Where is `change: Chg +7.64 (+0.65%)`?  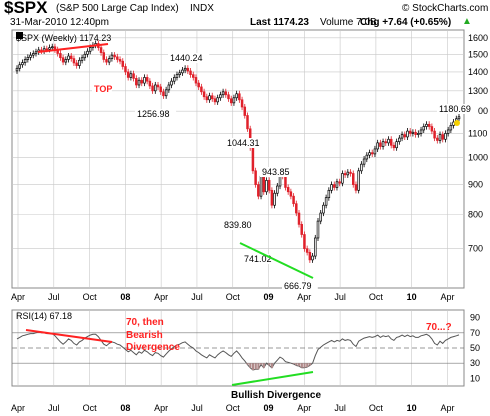
change: Chg +7.64 (+0.65%) is located at coordinates (406, 22).